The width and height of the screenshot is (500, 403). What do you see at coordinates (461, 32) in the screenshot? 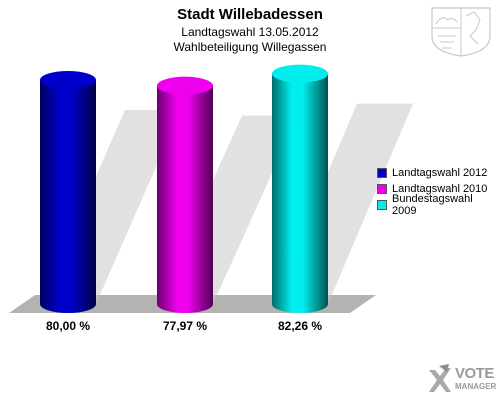
I see `nrw-coat-of-arms-icon` at bounding box center [461, 32].